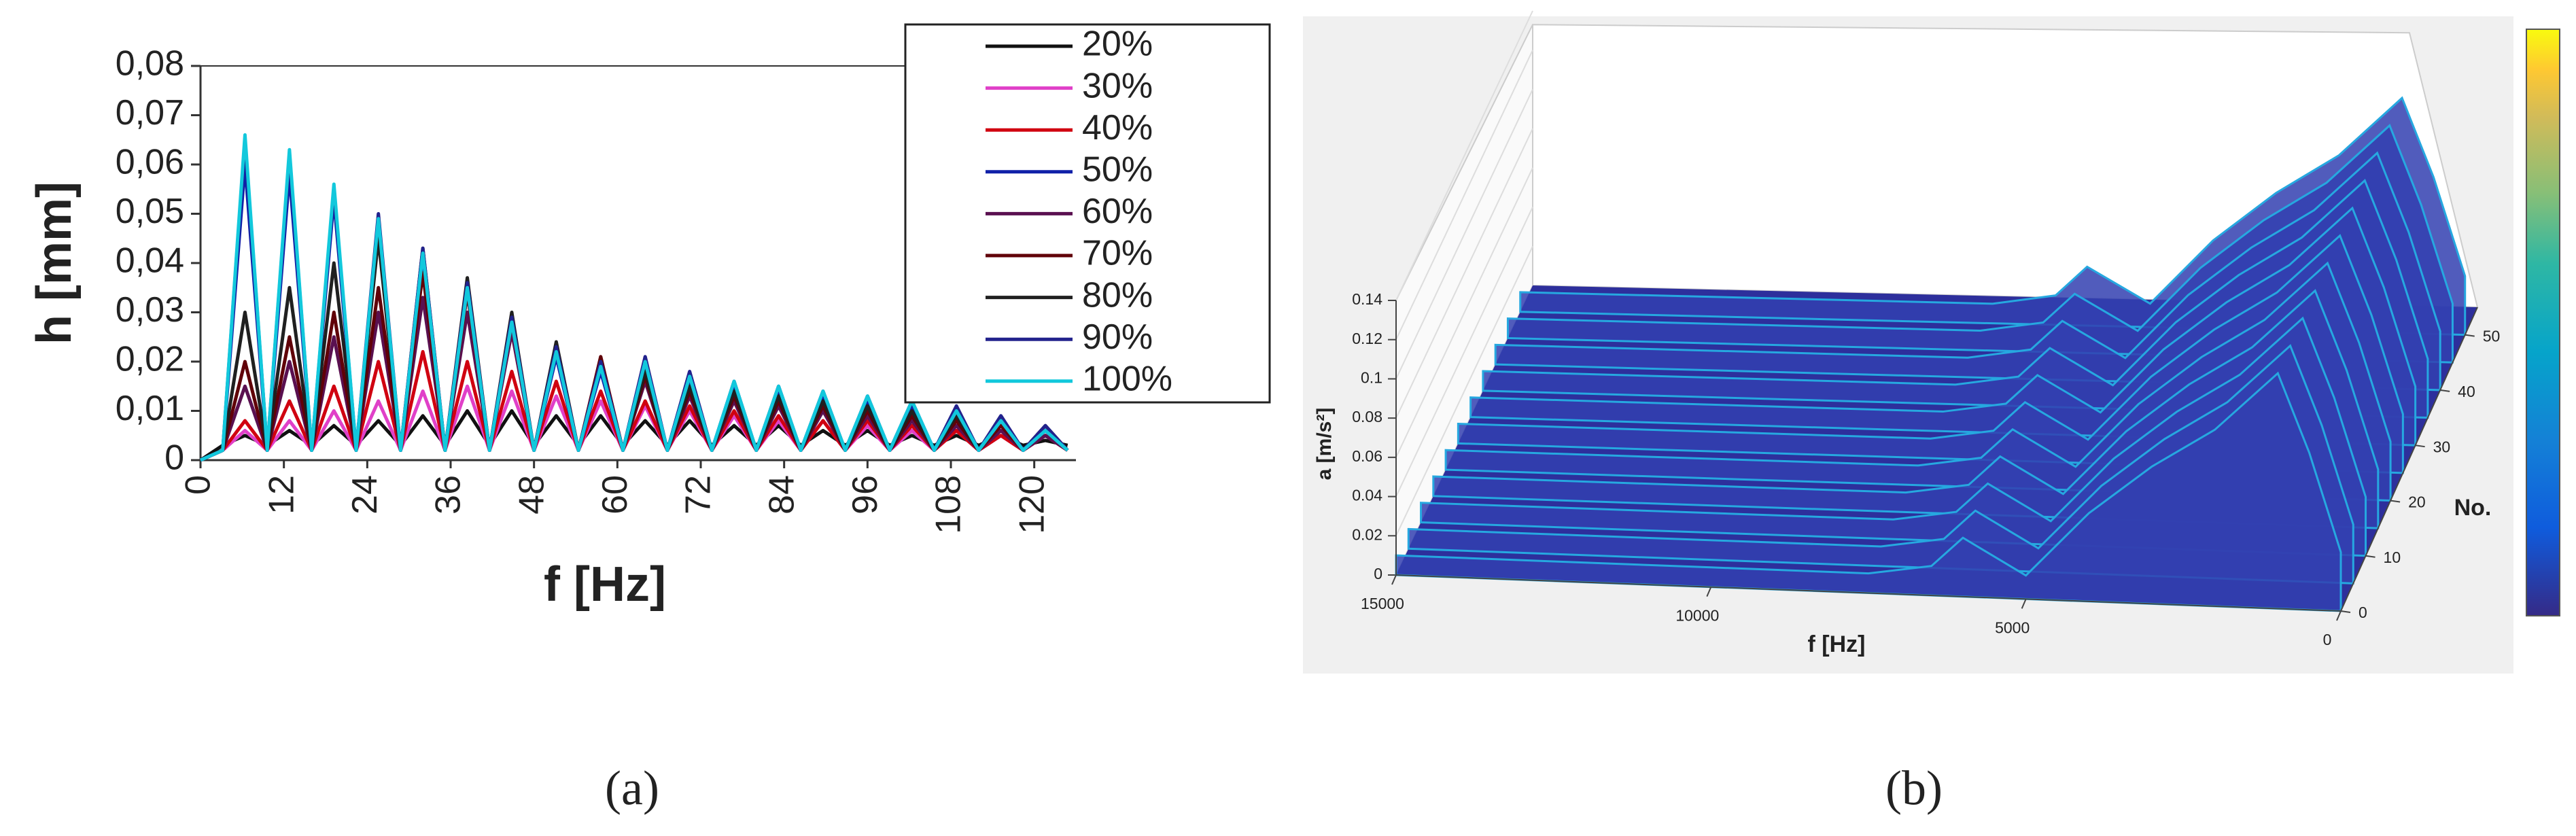 Image resolution: width=2576 pixels, height=836 pixels. I want to click on z-tick-label: 0.12, so click(1367, 339).